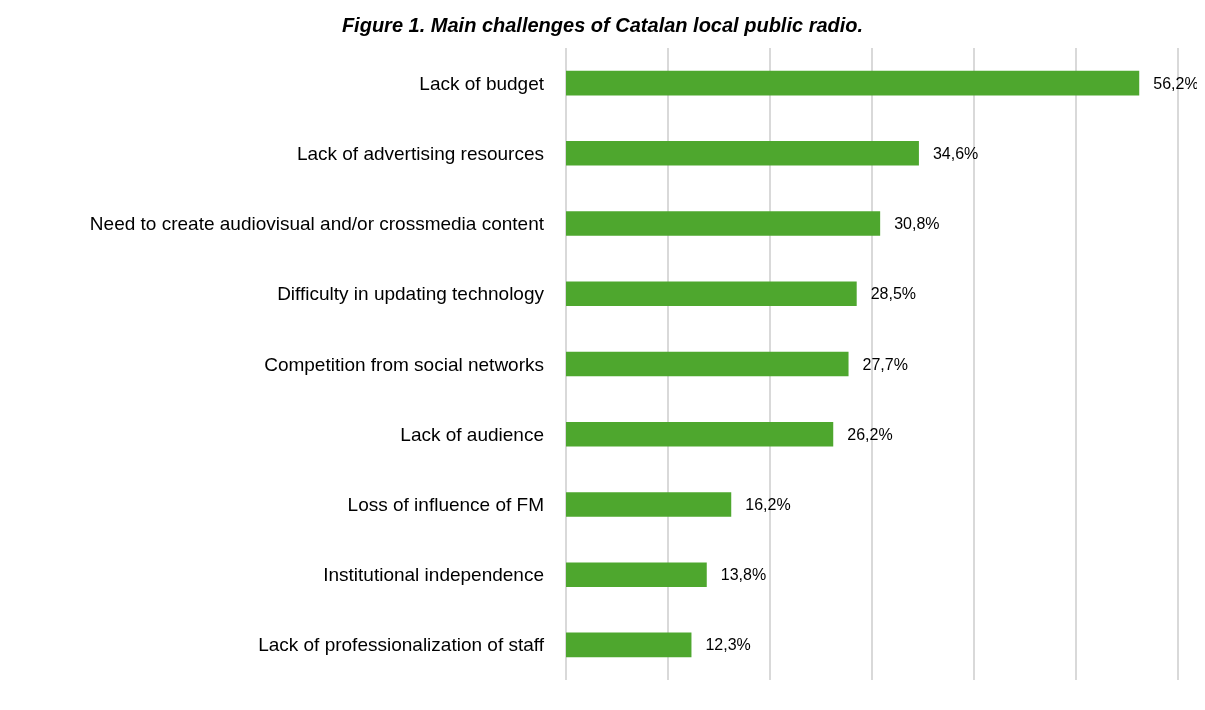 This screenshot has height=710, width=1205. I want to click on data-label: 26,2%, so click(870, 434).